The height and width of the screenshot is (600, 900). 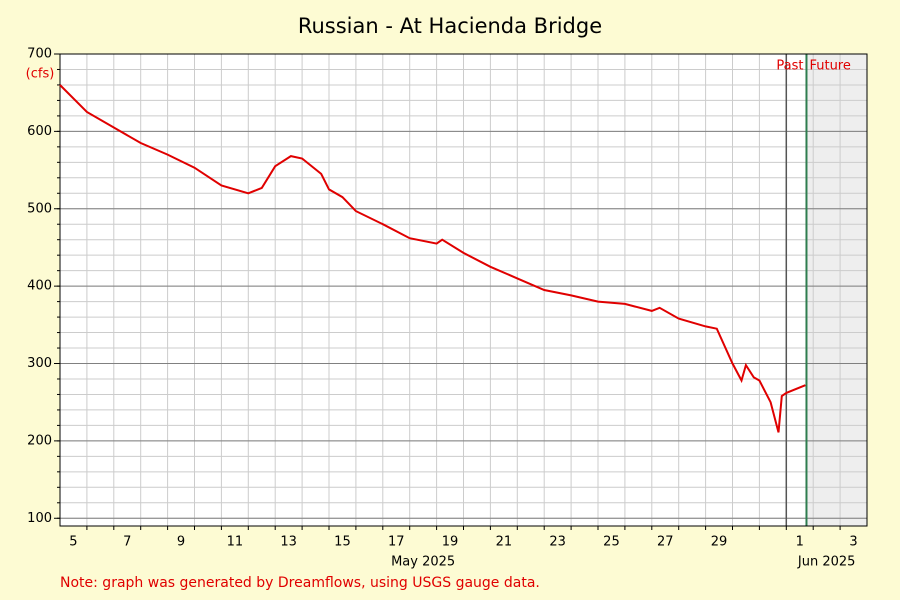 What do you see at coordinates (789, 66) in the screenshot?
I see `past-label: Past` at bounding box center [789, 66].